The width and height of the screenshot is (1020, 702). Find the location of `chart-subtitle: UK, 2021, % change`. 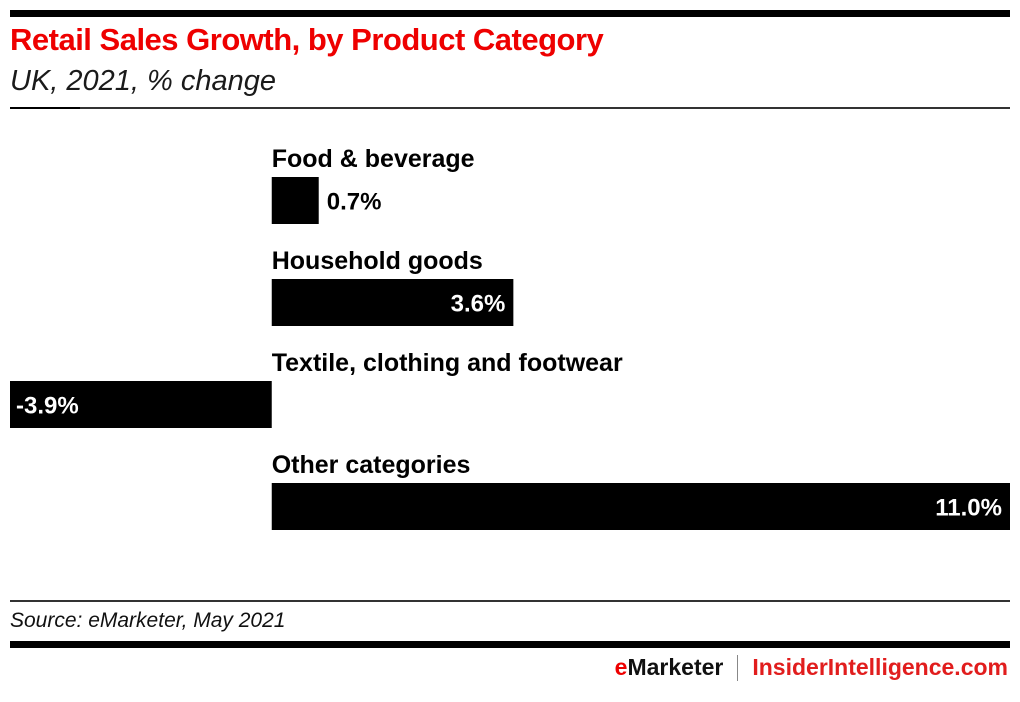

chart-subtitle: UK, 2021, % change is located at coordinates (143, 81).